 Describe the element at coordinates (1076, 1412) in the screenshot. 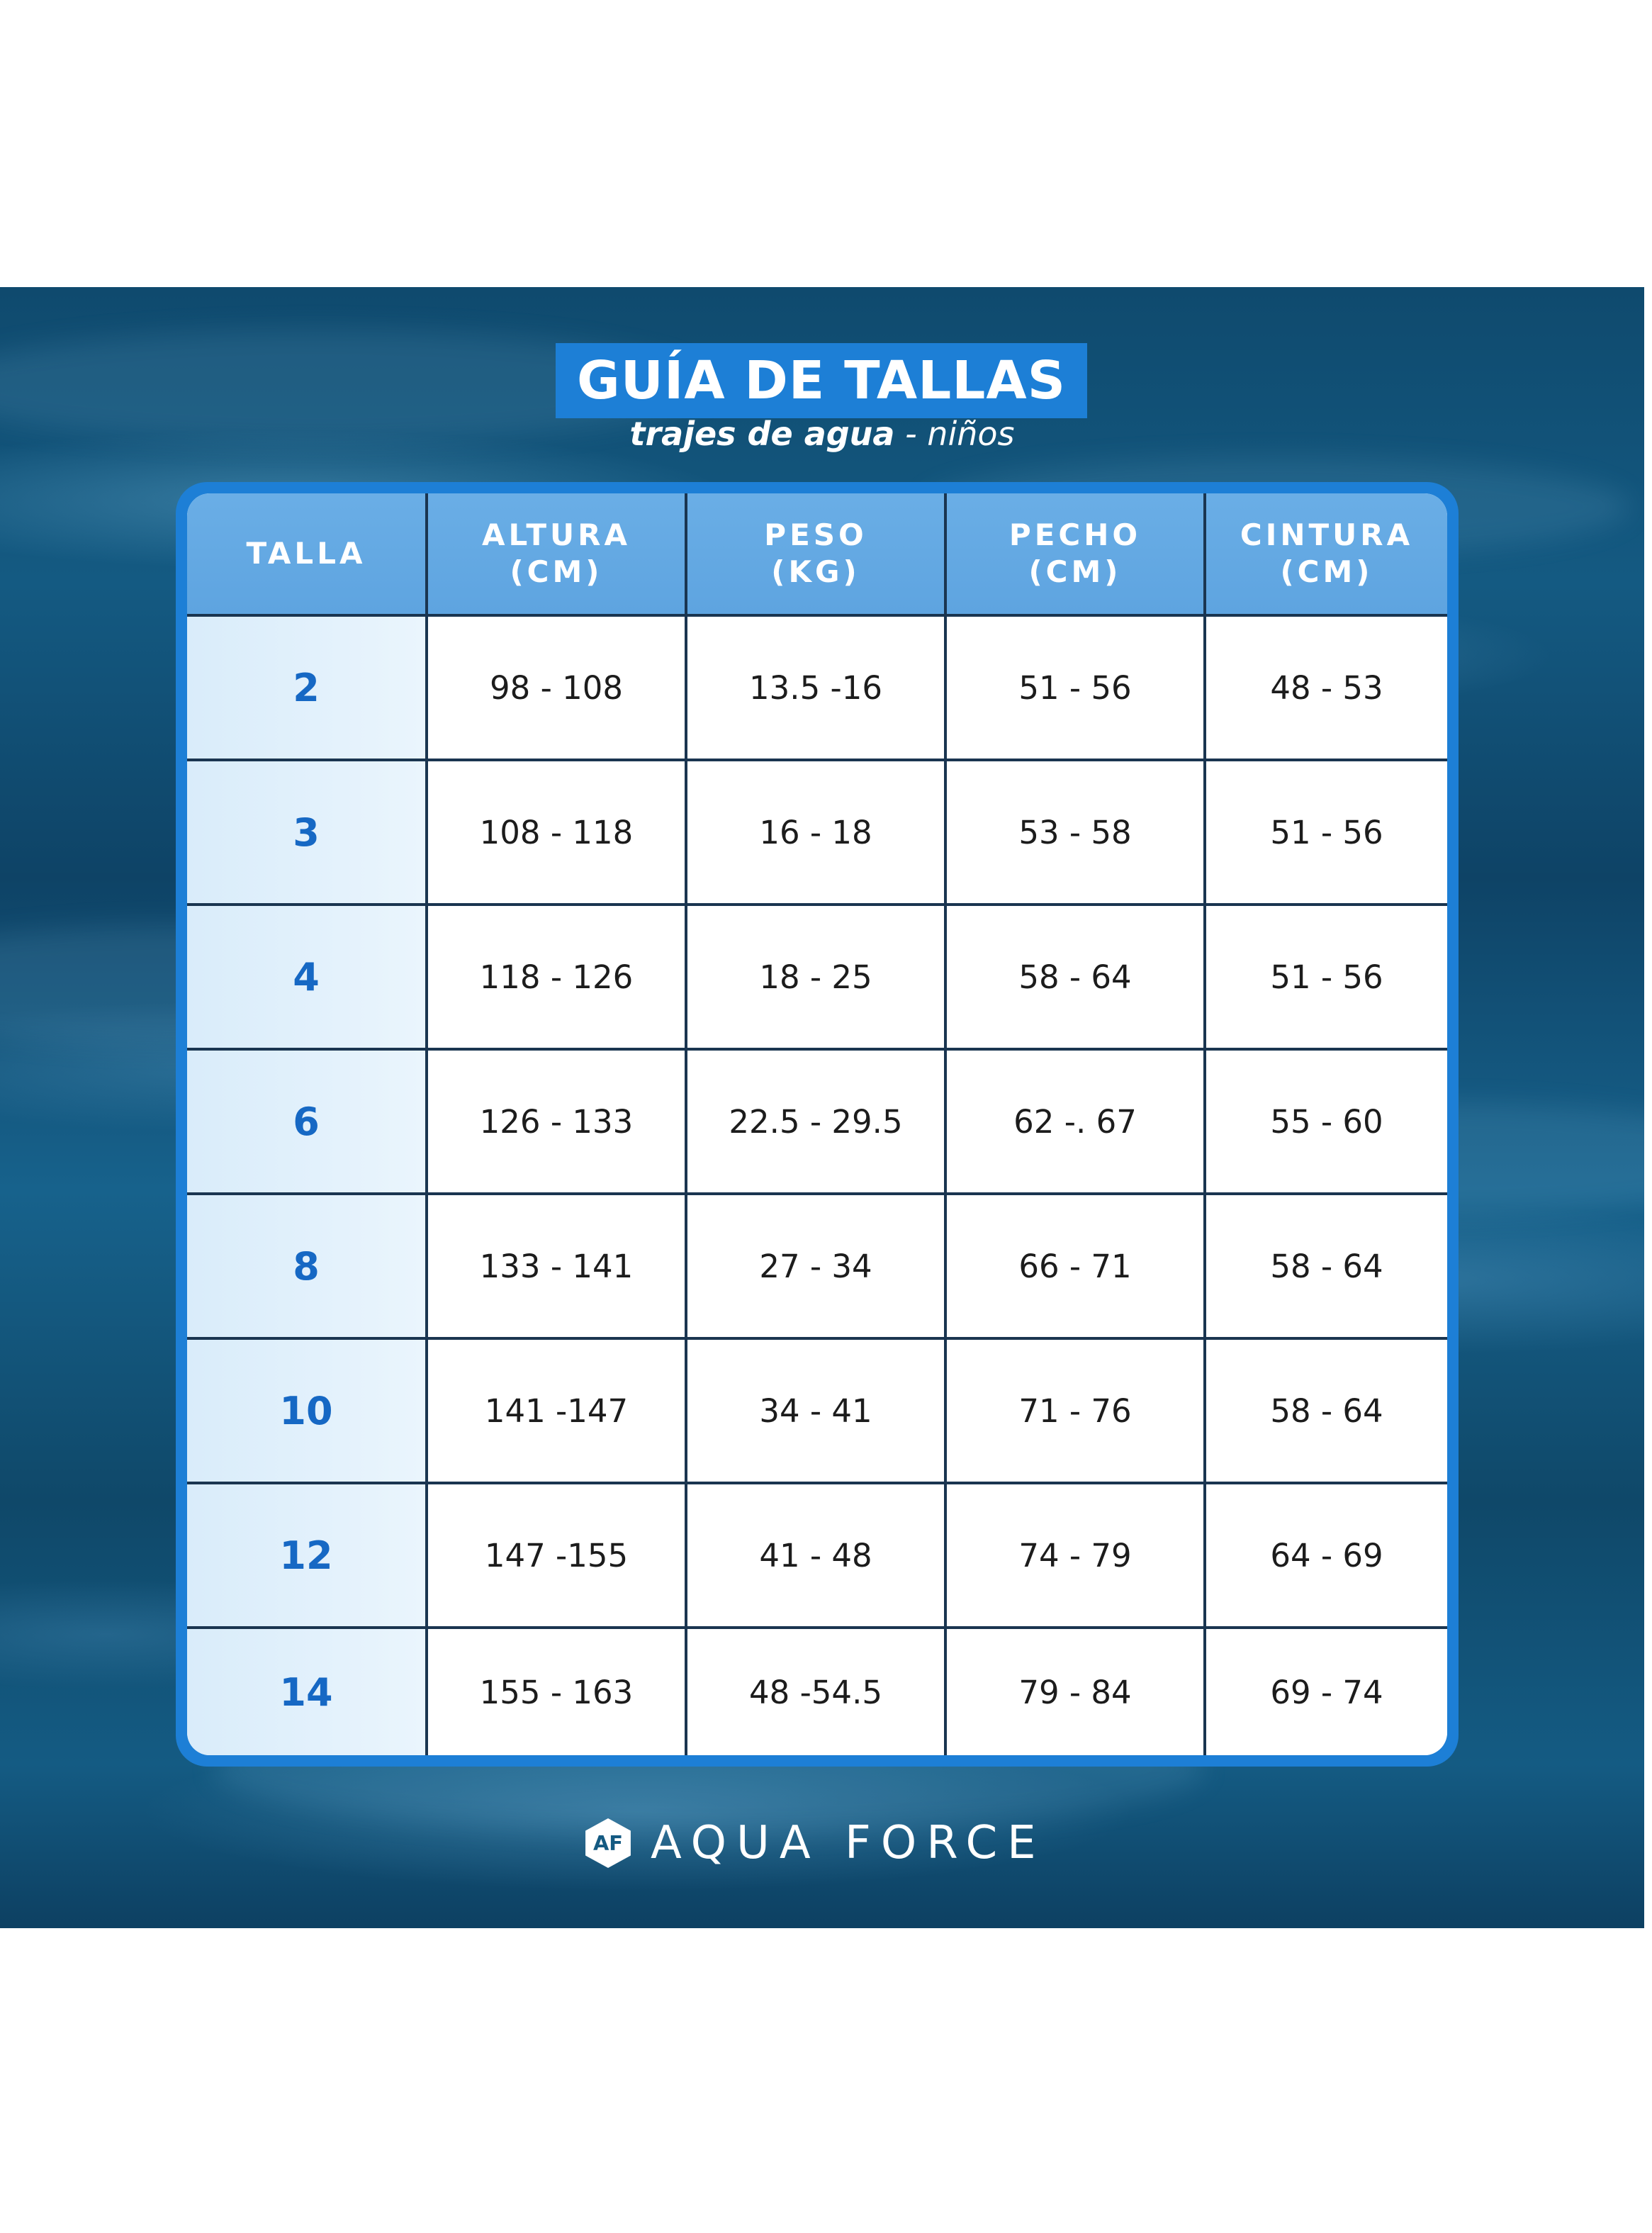

I see `chest-cell: 71 - 76` at that location.